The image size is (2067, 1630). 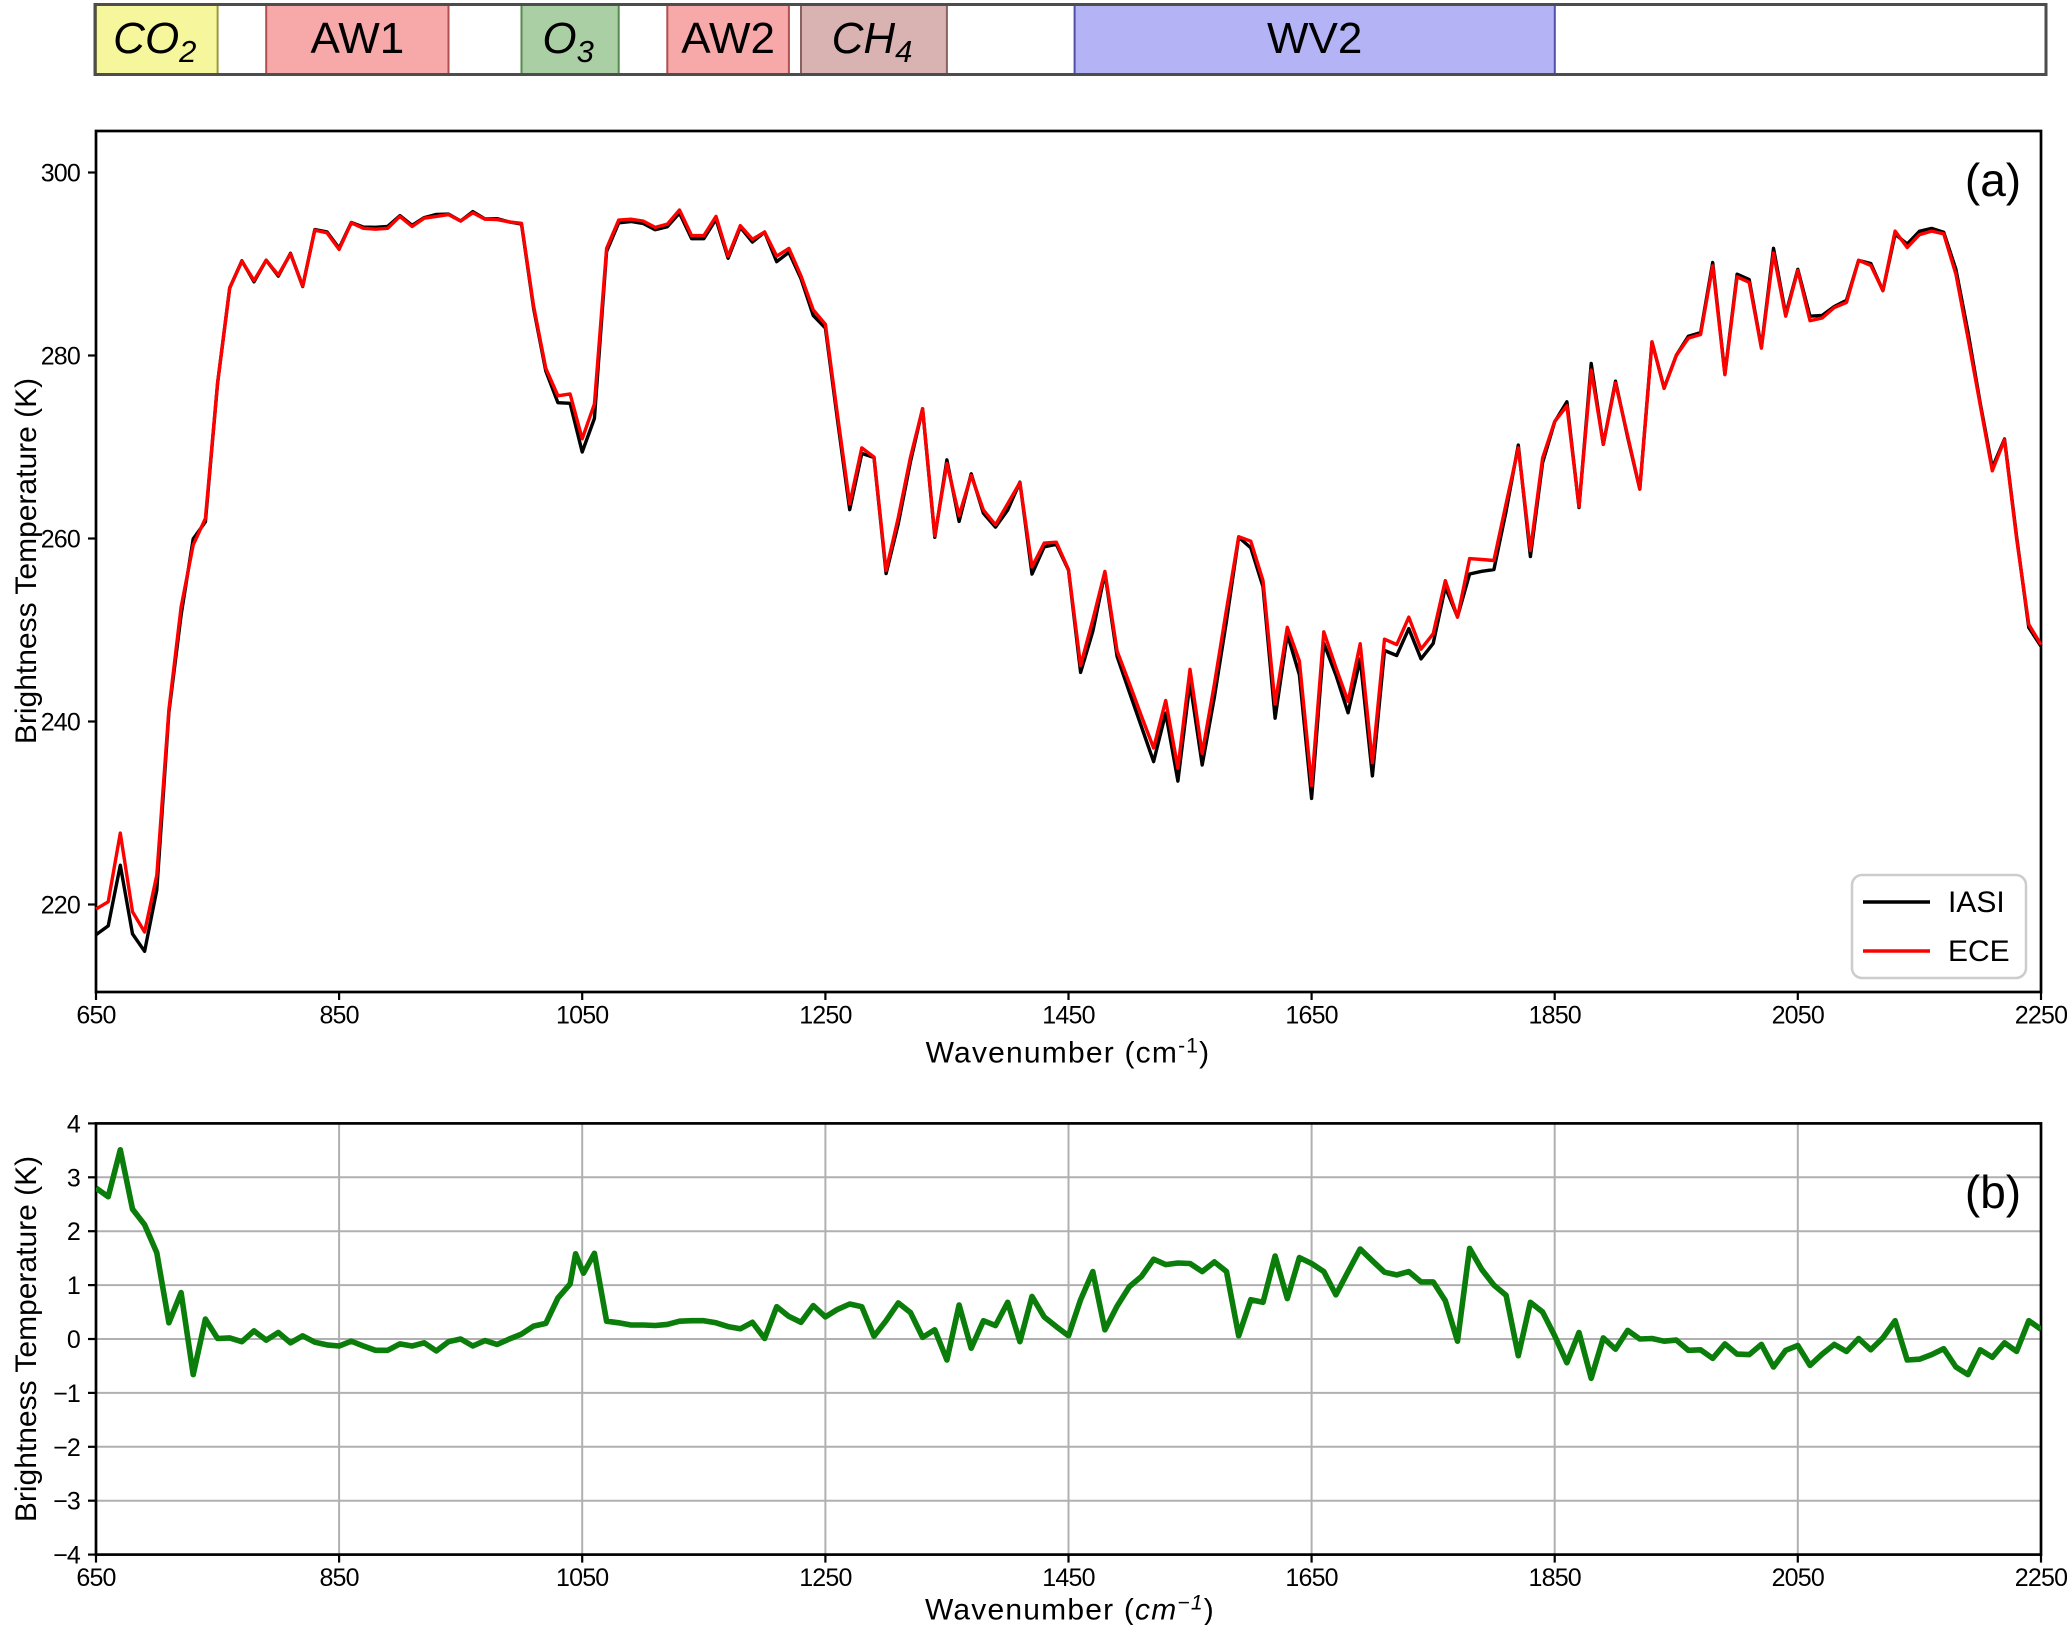 What do you see at coordinates (1993, 180) in the screenshot?
I see `svg-text: (a)` at bounding box center [1993, 180].